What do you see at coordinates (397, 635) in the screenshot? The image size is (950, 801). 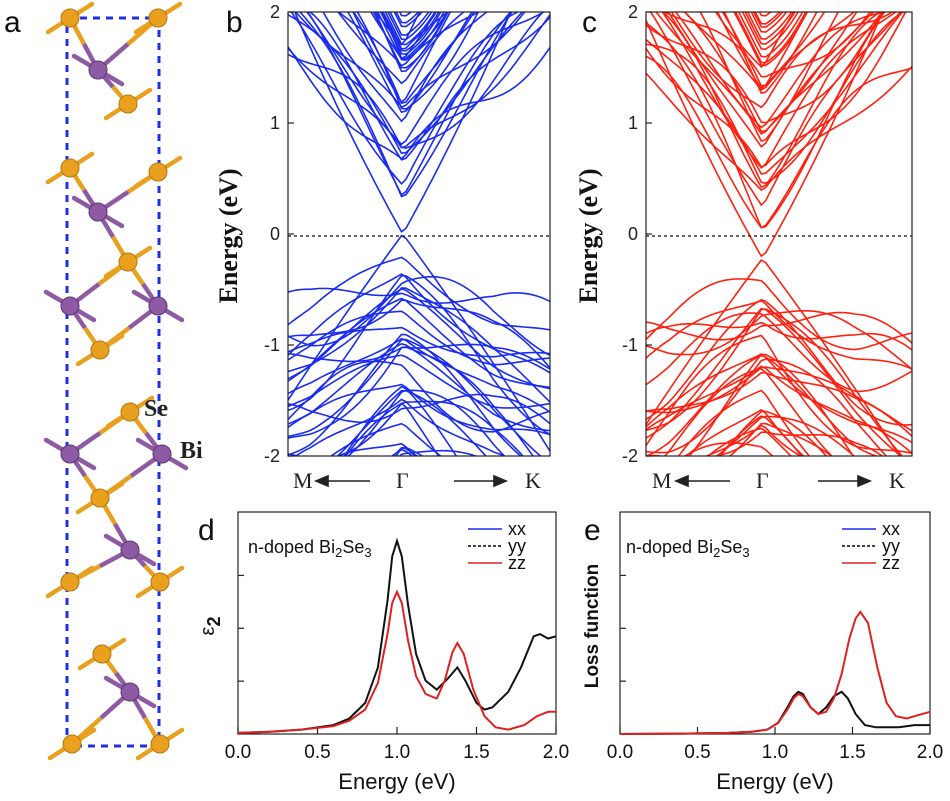 I see `spectrum-line-xx-yy` at bounding box center [397, 635].